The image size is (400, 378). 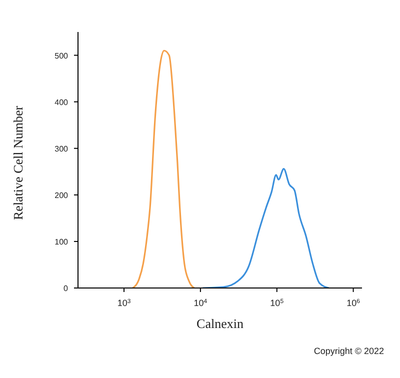 What do you see at coordinates (61, 102) in the screenshot?
I see `y-tick-label: 400` at bounding box center [61, 102].